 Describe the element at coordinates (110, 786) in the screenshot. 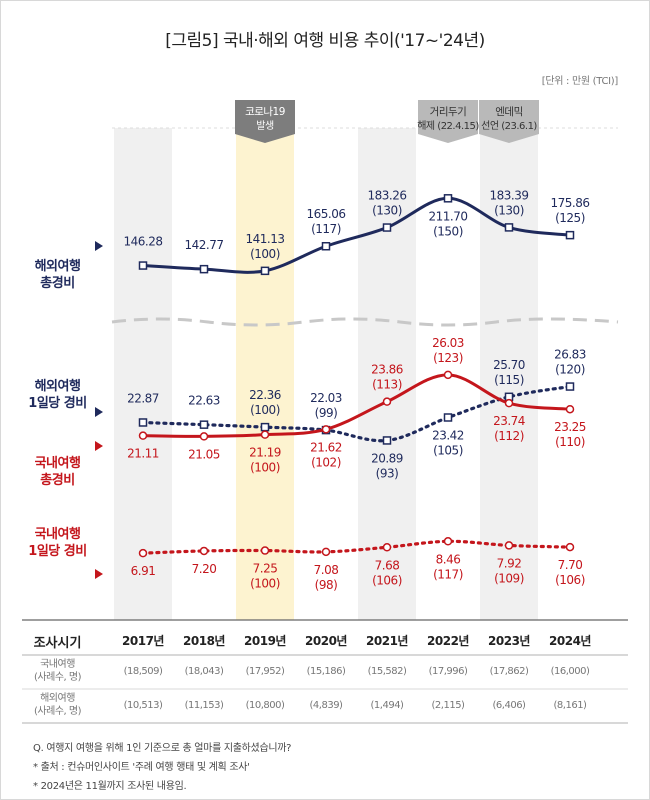

I see `footnote-note: * 2024년은 11월까지 조사된 내용임.` at that location.